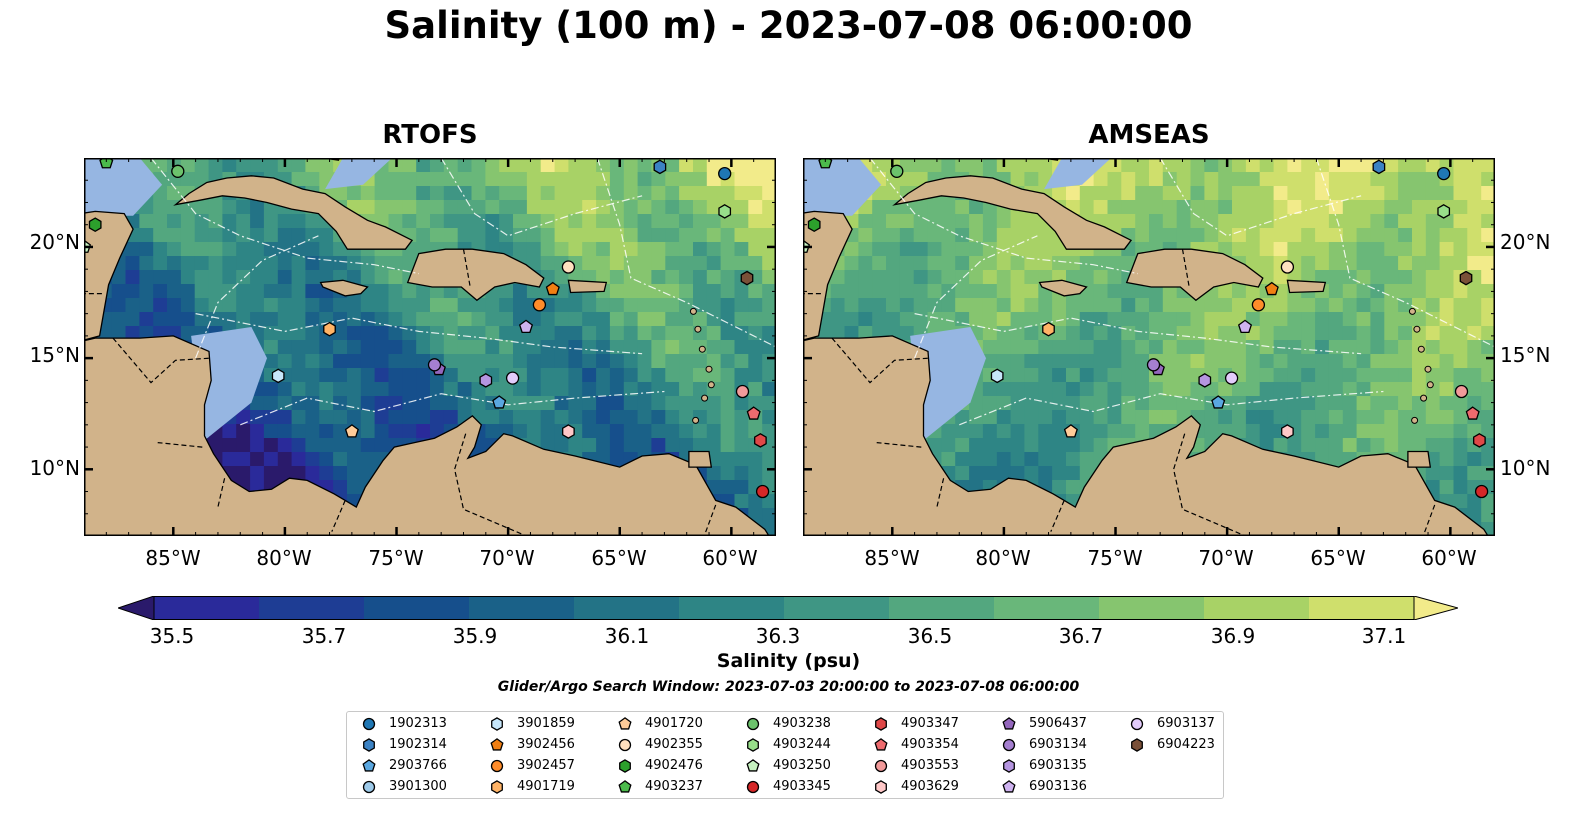 This screenshot has width=1577, height=827. What do you see at coordinates (54, 468) in the screenshot?
I see `lat-tick-label-left: 10°N` at bounding box center [54, 468].